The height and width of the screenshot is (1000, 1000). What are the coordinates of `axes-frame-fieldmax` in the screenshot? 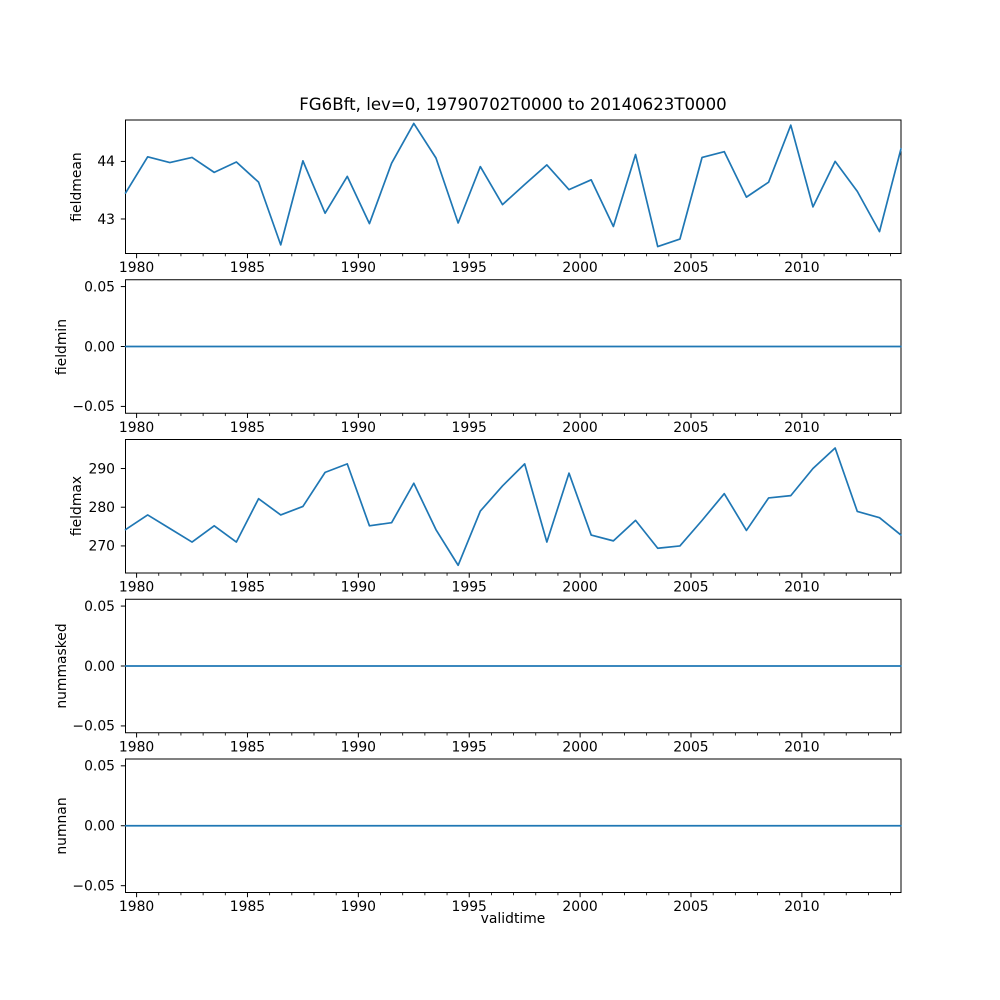 It's located at (513, 506).